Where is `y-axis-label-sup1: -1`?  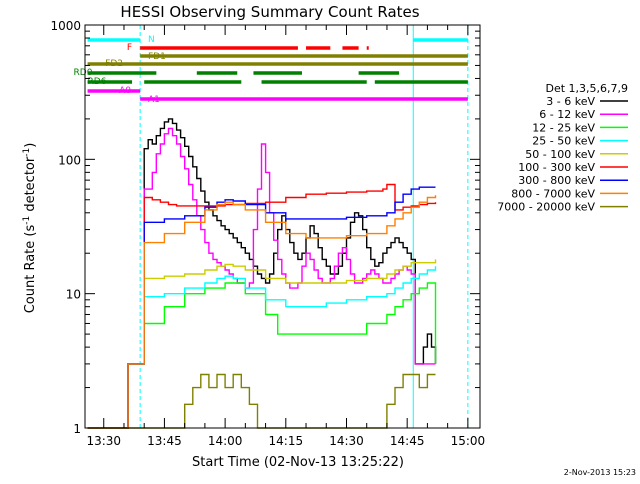
y-axis-label-sup1: -1 is located at coordinates (27, 220).